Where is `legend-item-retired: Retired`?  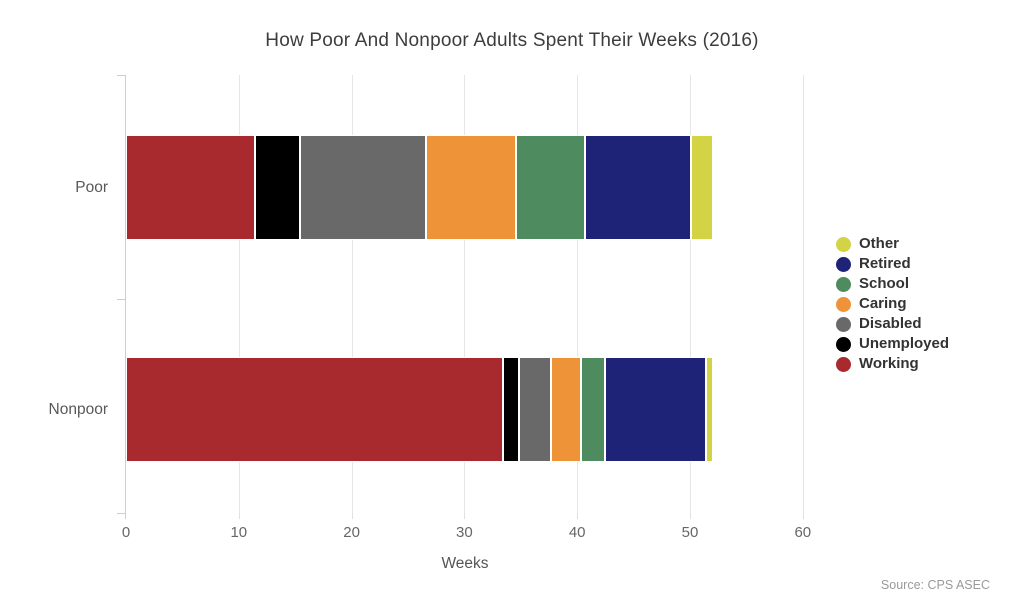
legend-item-retired: Retired is located at coordinates (892, 264).